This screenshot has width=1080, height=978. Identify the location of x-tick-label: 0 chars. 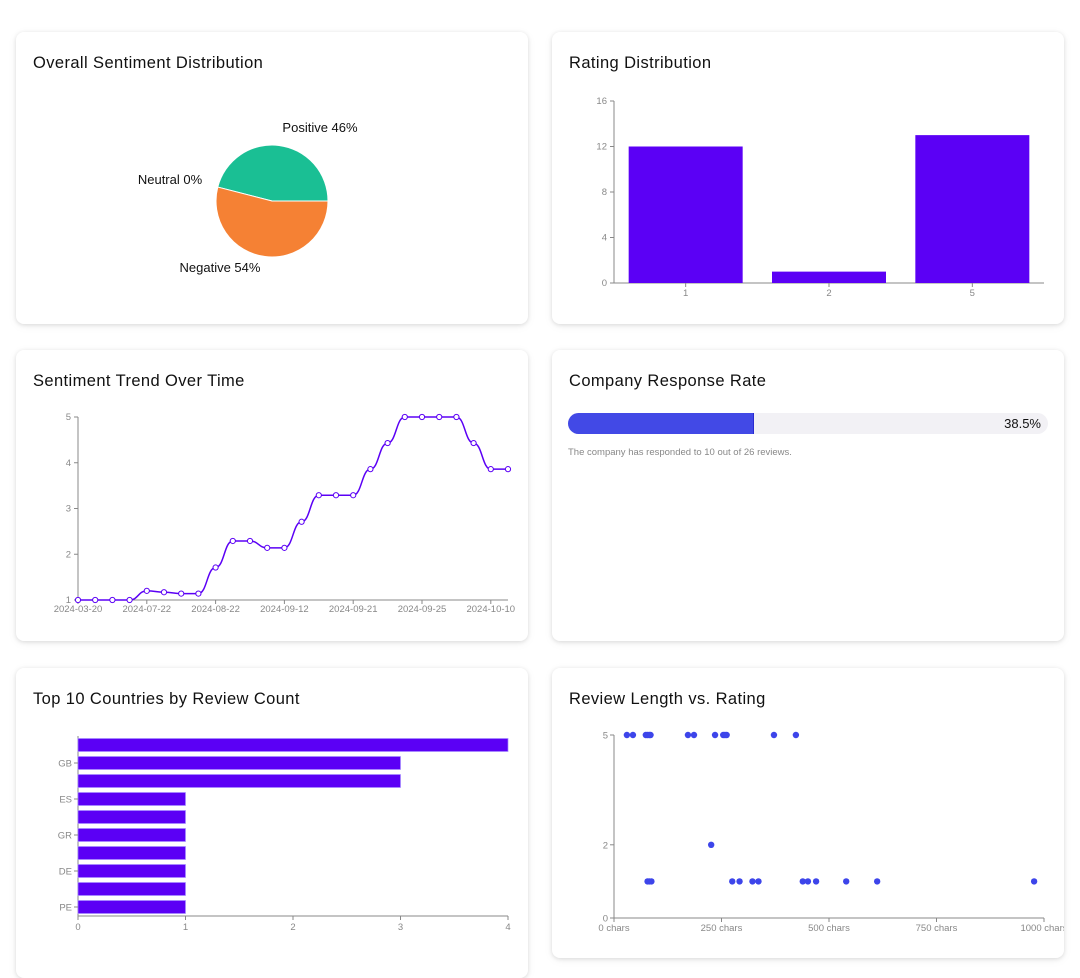
(613, 928).